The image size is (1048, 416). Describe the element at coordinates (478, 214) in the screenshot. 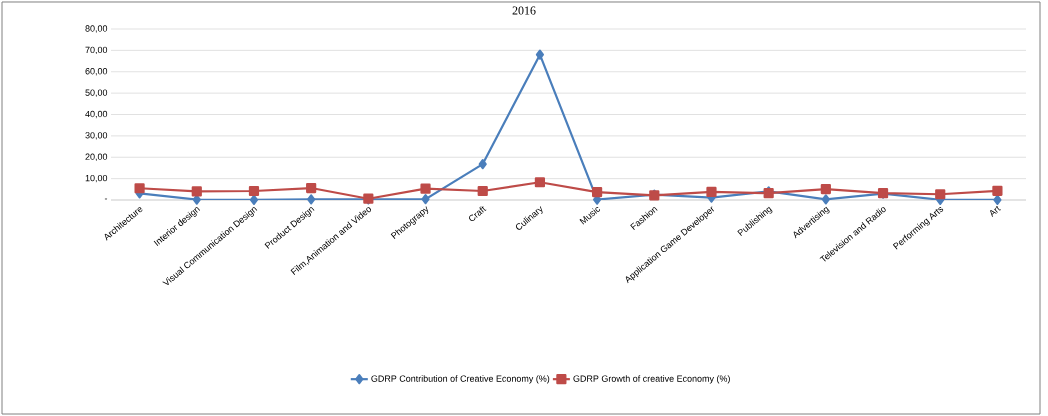

I see `x-tick-label: Craft` at that location.